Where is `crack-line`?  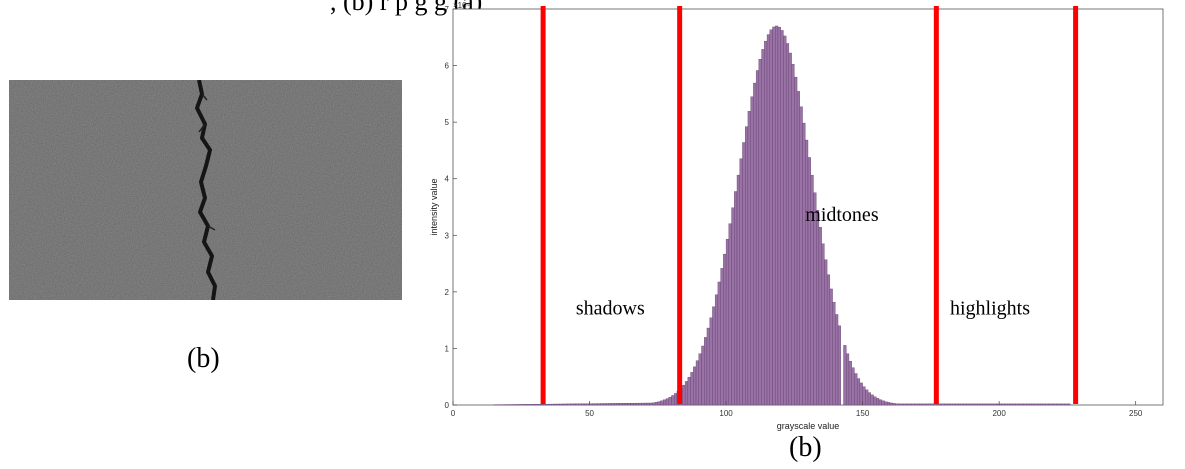
crack-line is located at coordinates (206, 190).